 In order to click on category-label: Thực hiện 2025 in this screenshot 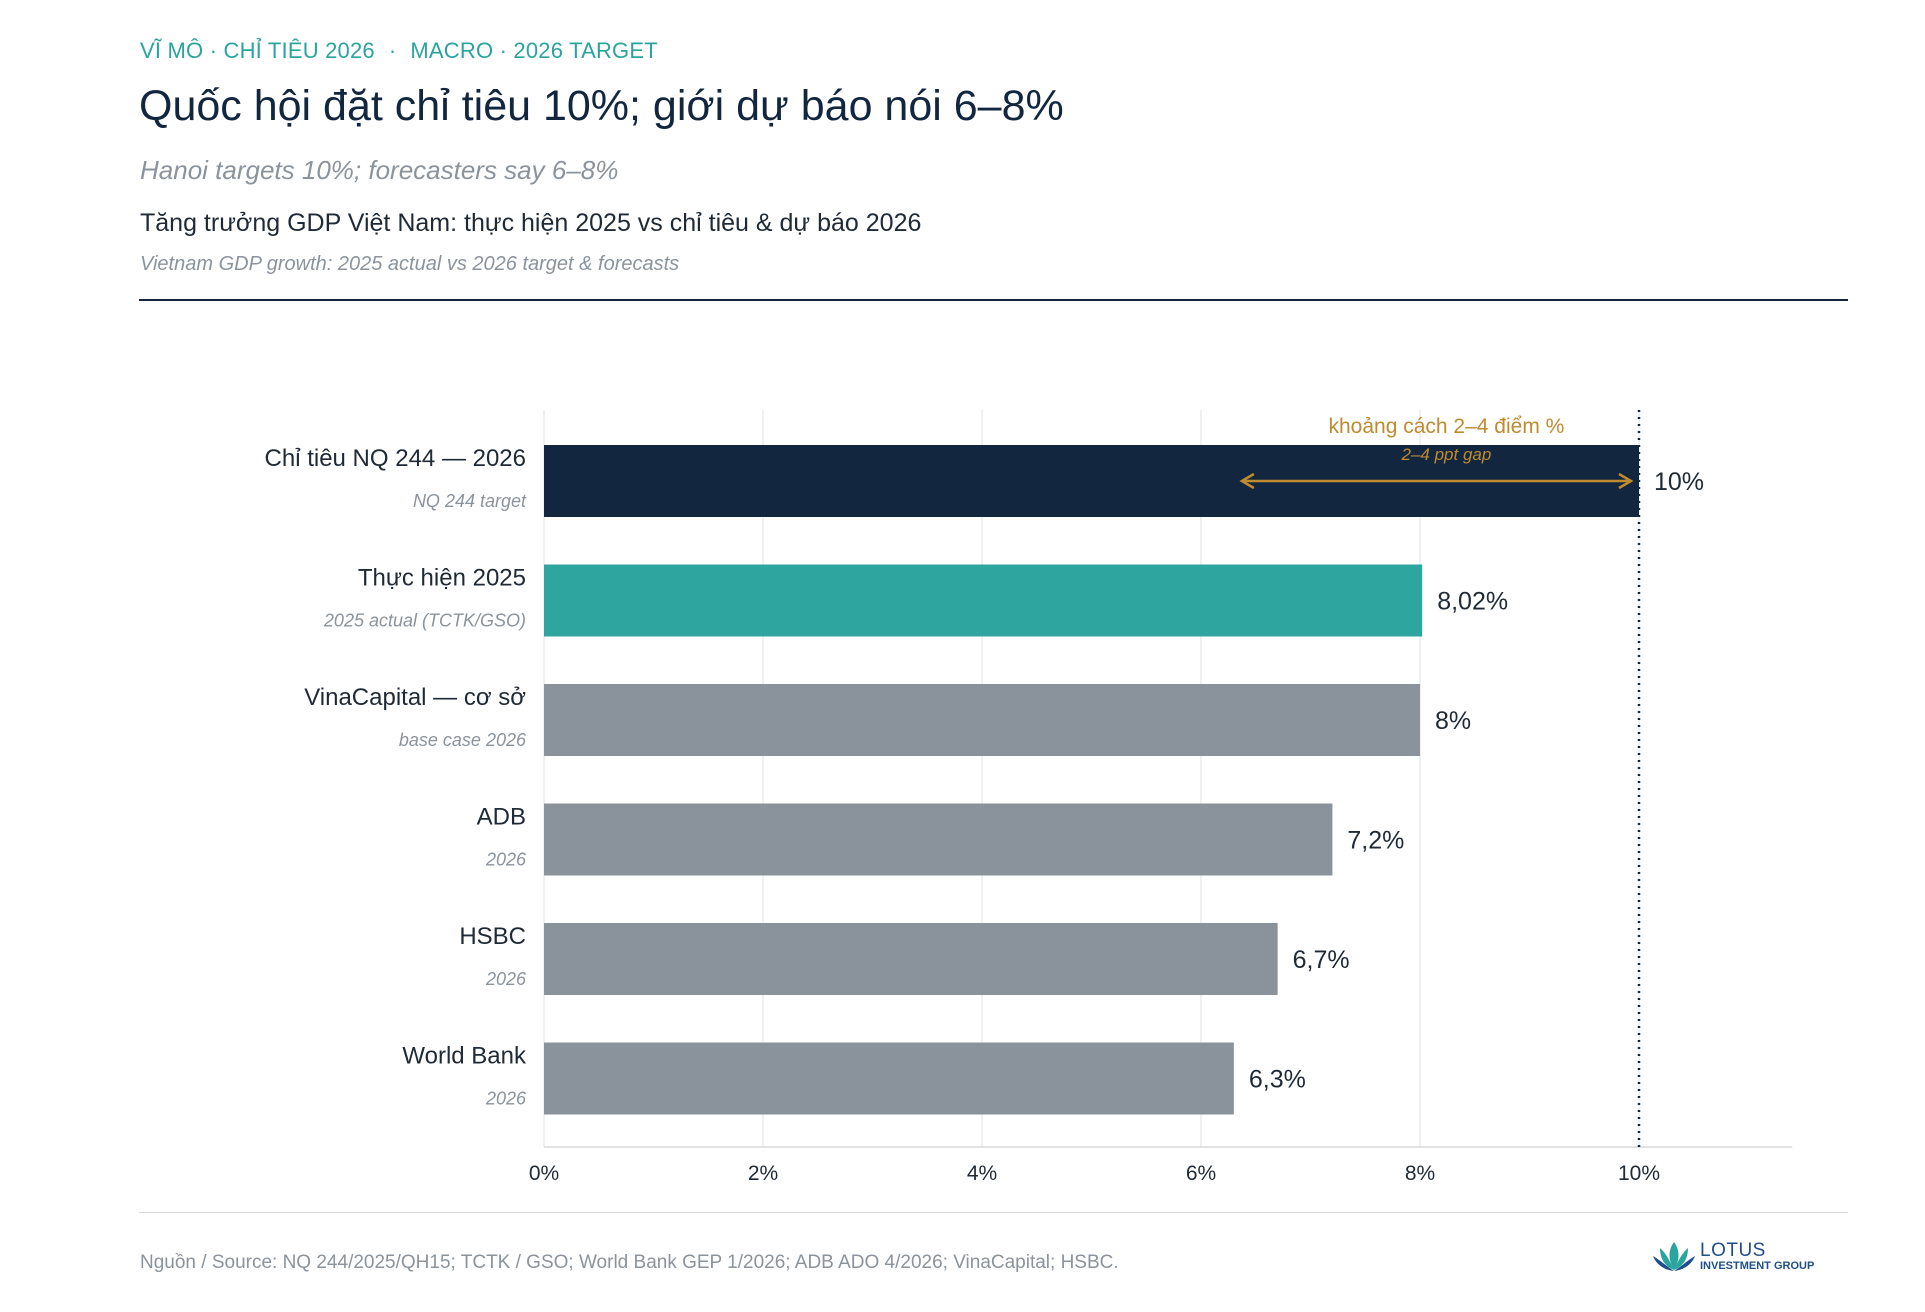, I will do `click(442, 578)`.